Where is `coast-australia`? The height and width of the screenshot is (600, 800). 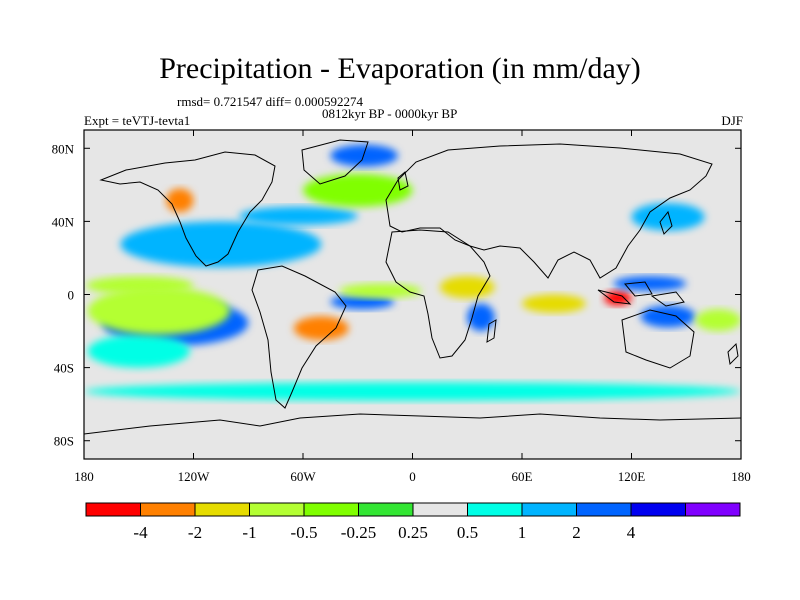 coast-australia is located at coordinates (658, 339).